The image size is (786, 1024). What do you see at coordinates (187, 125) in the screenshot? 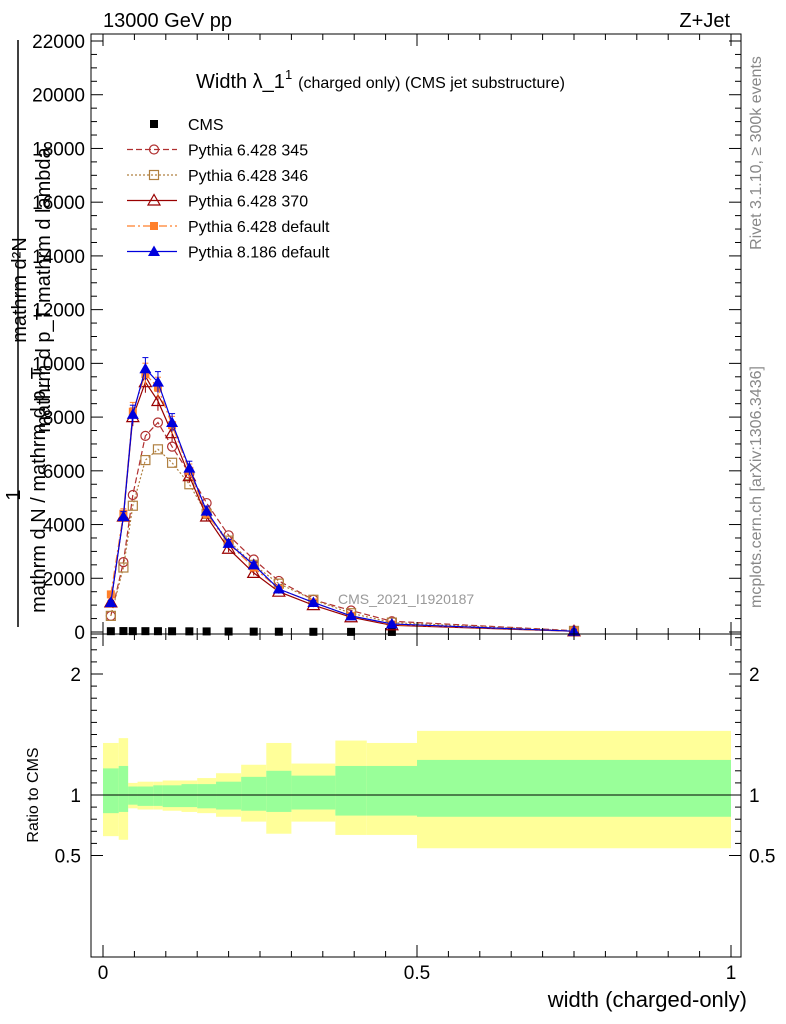
I see `legend-entry: CMS` at bounding box center [187, 125].